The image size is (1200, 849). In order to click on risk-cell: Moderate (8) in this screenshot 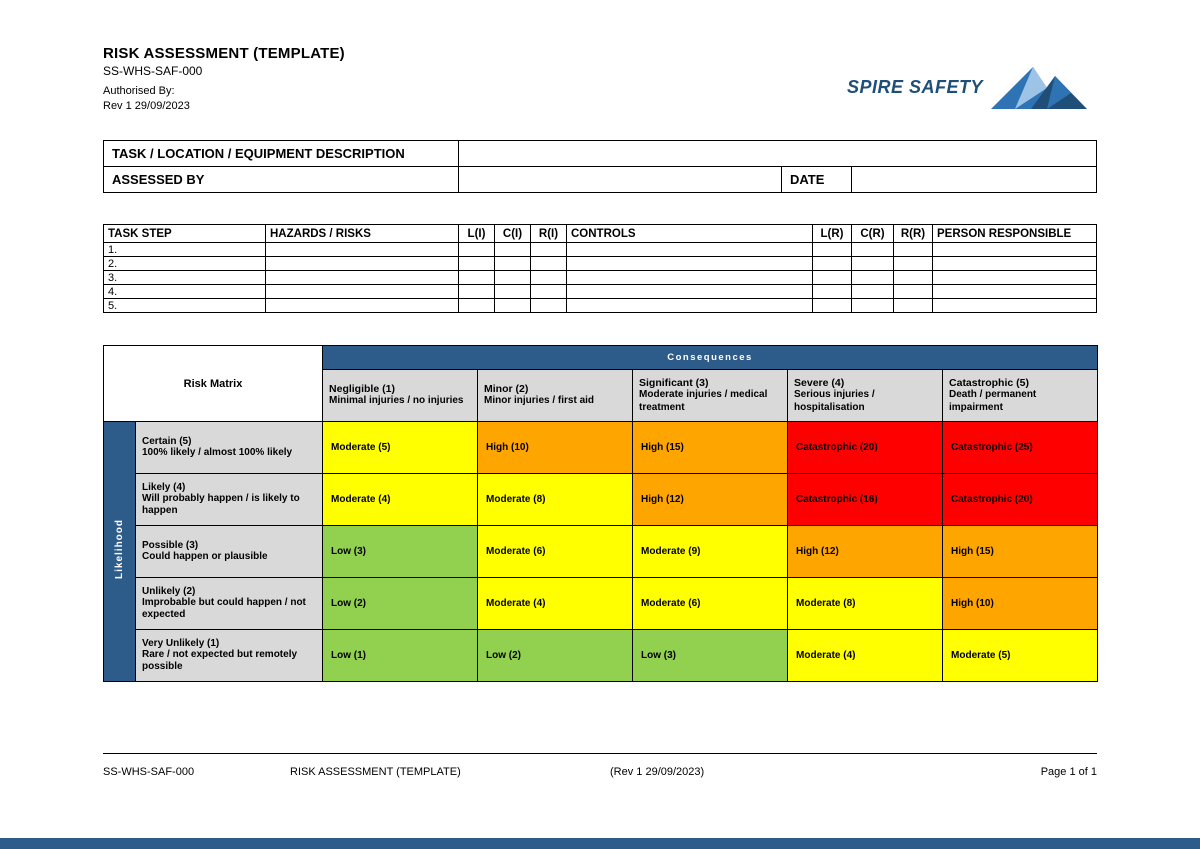, I will do `click(865, 603)`.